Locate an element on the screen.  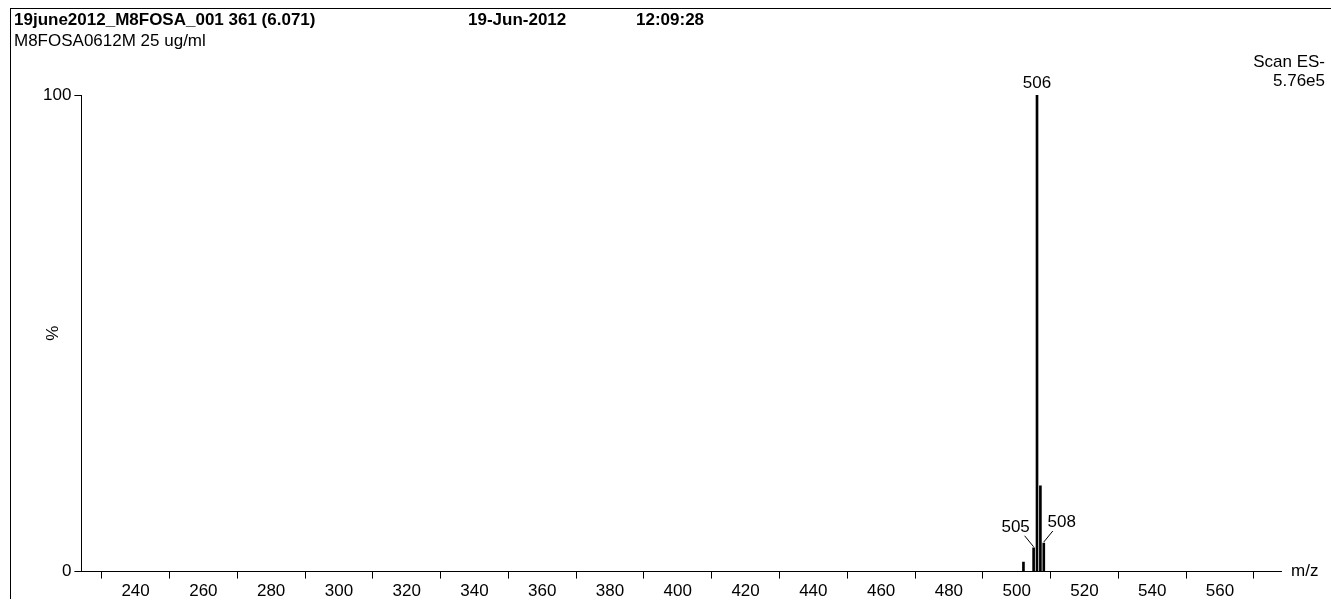
annotation: 508 is located at coordinates (1061, 522).